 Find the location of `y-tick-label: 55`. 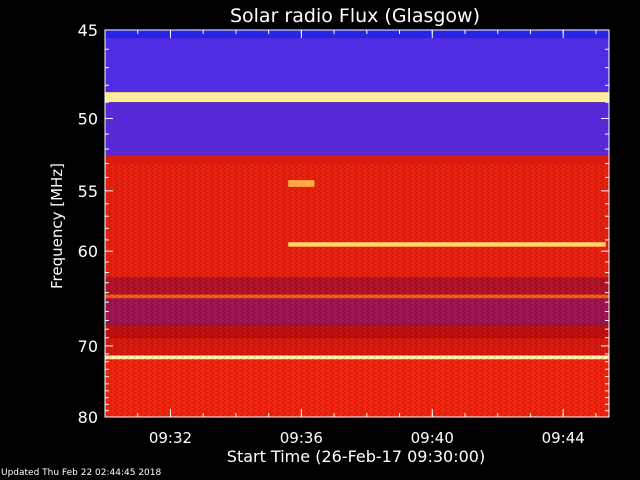

y-tick-label: 55 is located at coordinates (88, 191).